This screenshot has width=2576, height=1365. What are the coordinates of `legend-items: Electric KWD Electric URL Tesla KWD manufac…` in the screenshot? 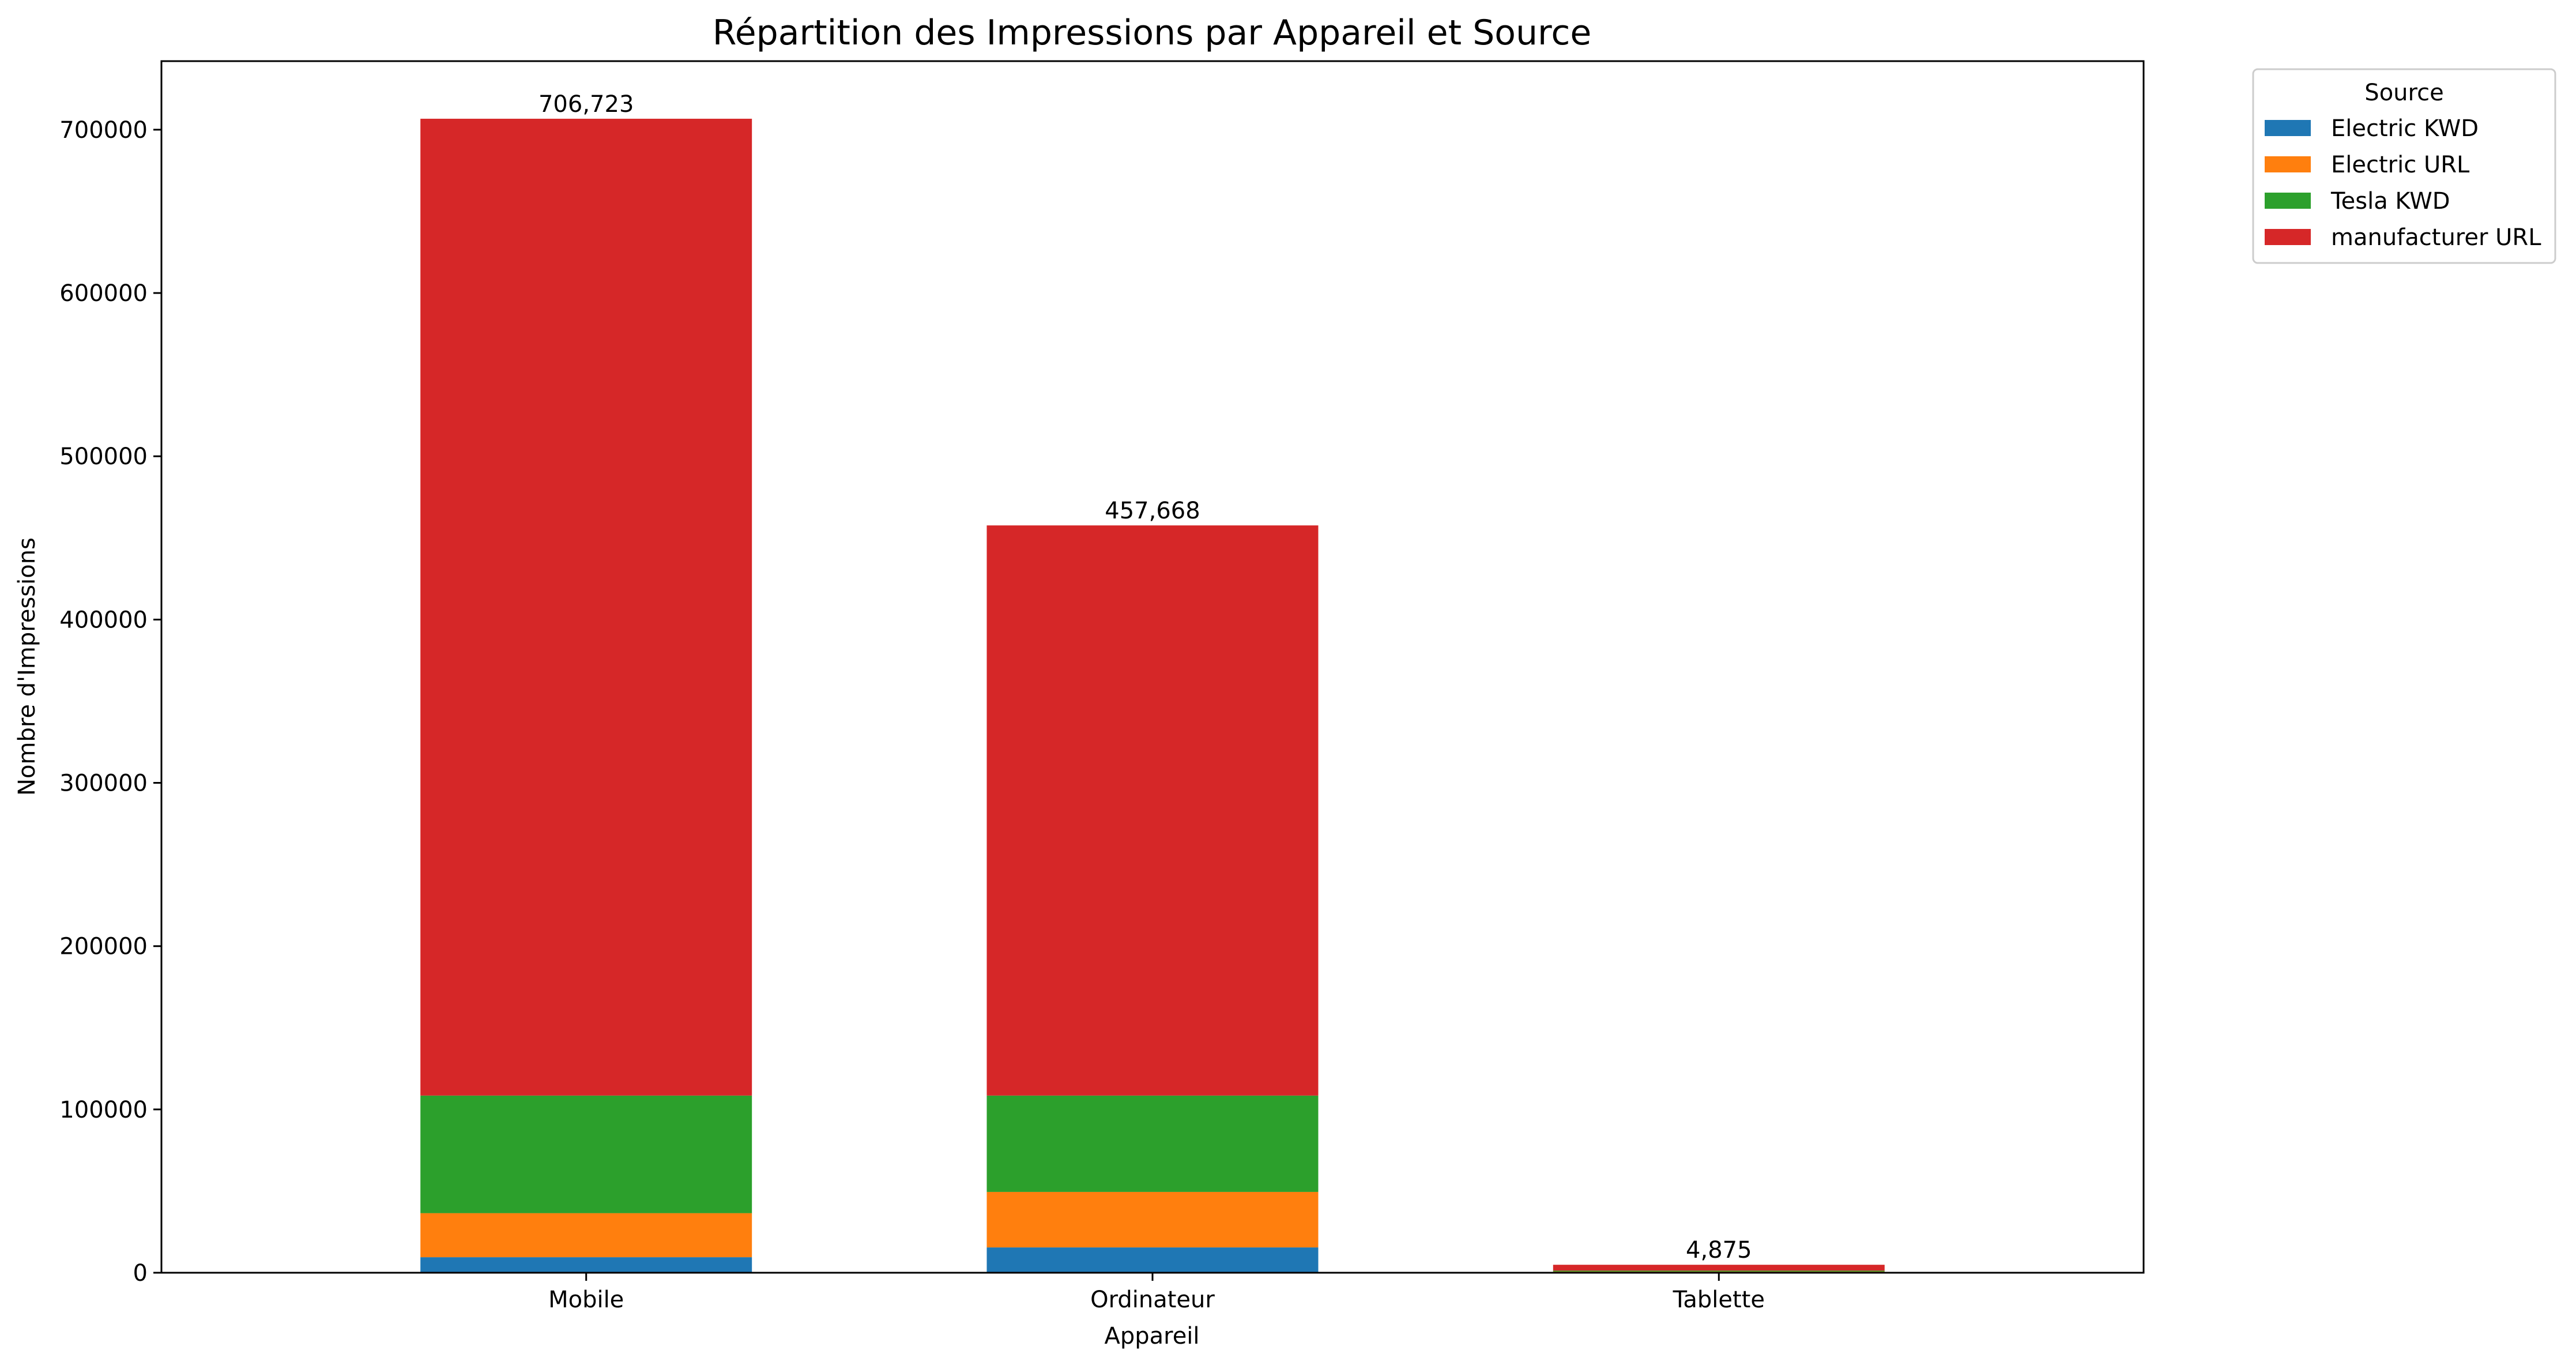 It's located at (2403, 183).